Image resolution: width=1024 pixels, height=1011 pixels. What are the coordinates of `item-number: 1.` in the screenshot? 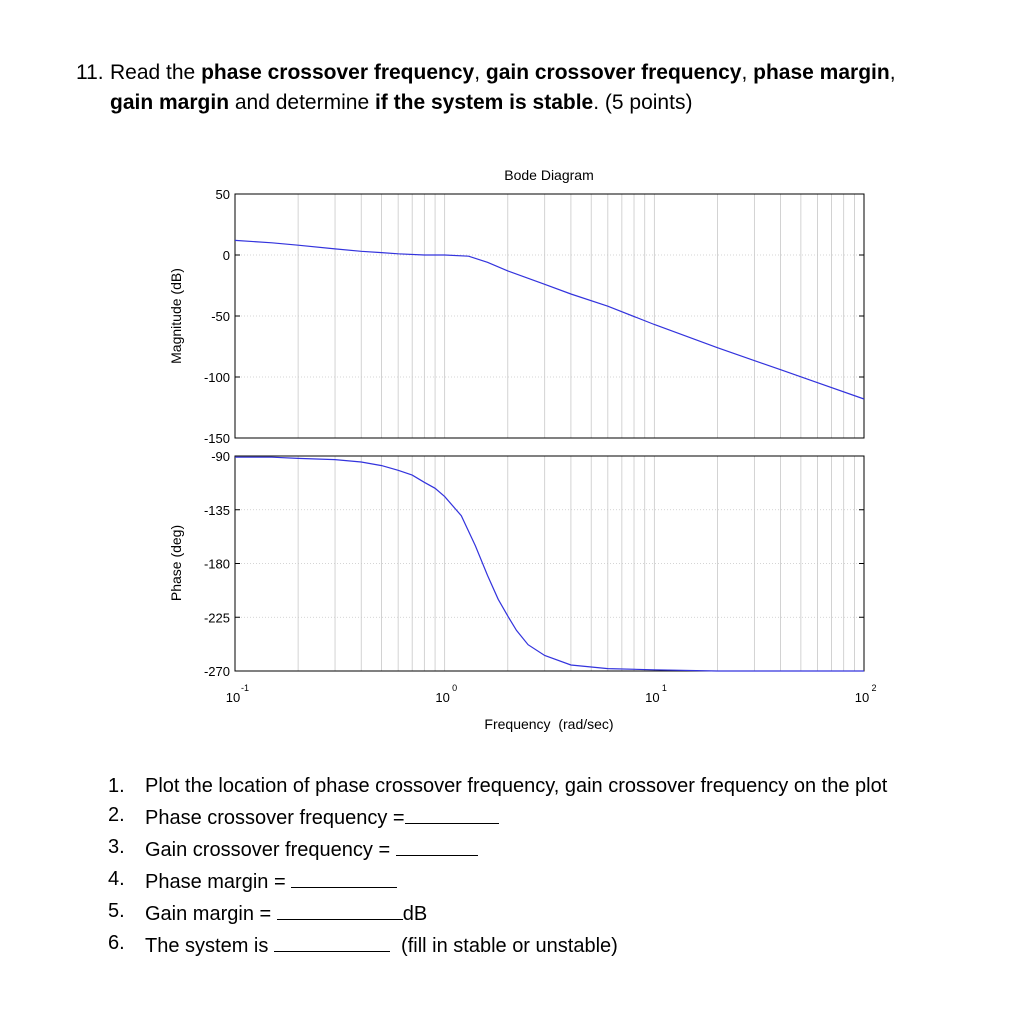 It's located at (116, 786).